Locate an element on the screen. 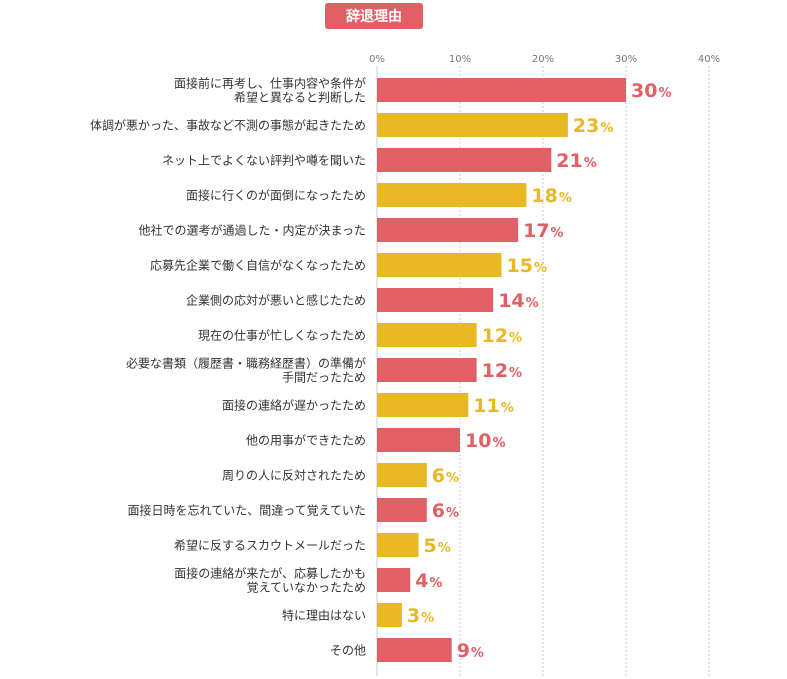 This screenshot has width=787, height=679. value-label: 9% is located at coordinates (470, 651).